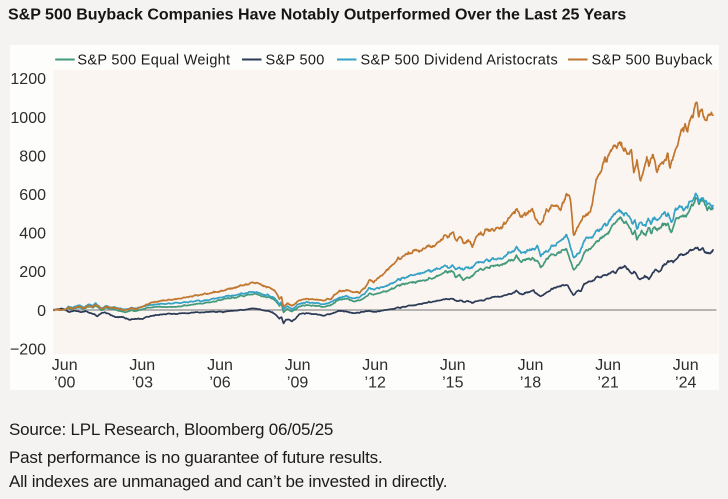 This screenshot has width=728, height=499. I want to click on svg-text: ’12, so click(375, 383).